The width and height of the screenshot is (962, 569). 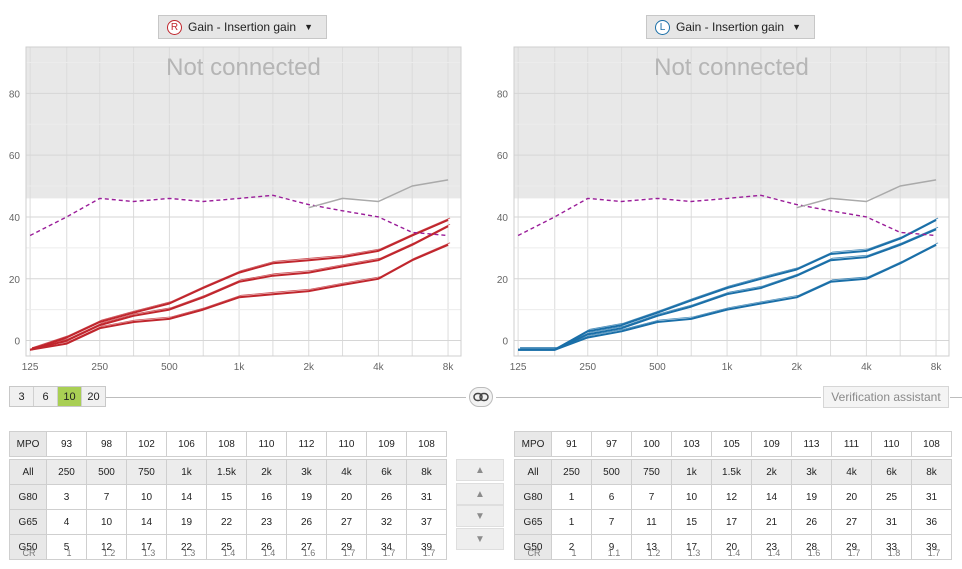 What do you see at coordinates (66, 497) in the screenshot?
I see `gain-cell: 3` at bounding box center [66, 497].